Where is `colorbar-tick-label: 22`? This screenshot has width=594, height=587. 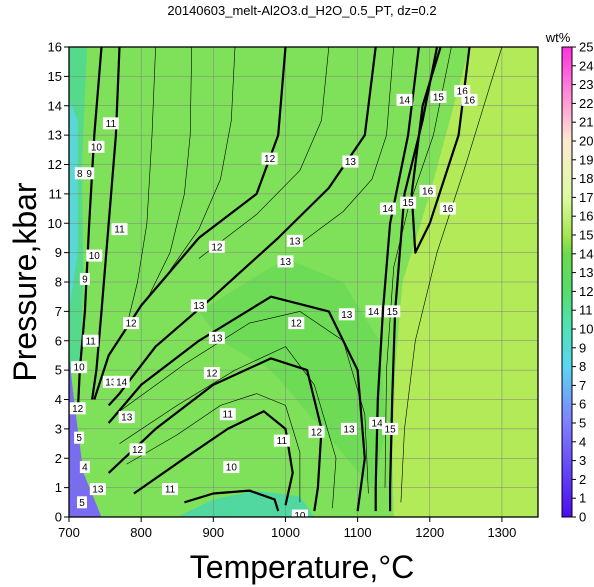
colorbar-tick-label: 22 is located at coordinates (586, 103).